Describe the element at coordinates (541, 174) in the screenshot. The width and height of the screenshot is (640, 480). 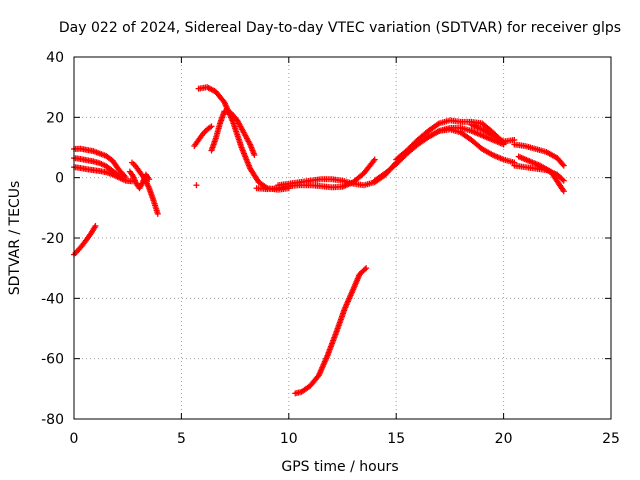
I see `series-arc-t` at that location.